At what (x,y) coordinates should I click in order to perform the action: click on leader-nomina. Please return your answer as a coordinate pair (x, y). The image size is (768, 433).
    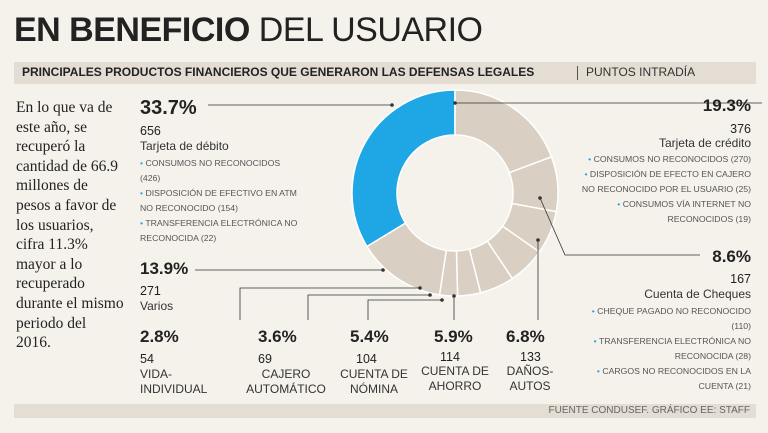
    Looking at the image, I should click on (404, 309).